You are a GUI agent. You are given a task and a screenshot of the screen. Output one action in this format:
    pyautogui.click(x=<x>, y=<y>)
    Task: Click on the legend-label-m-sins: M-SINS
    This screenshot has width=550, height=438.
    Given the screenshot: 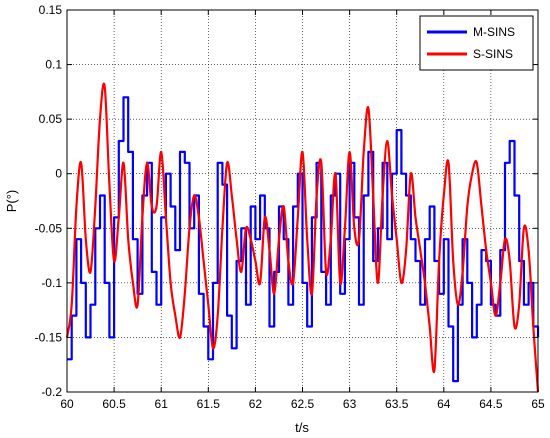 What is the action you would take?
    pyautogui.click(x=494, y=32)
    